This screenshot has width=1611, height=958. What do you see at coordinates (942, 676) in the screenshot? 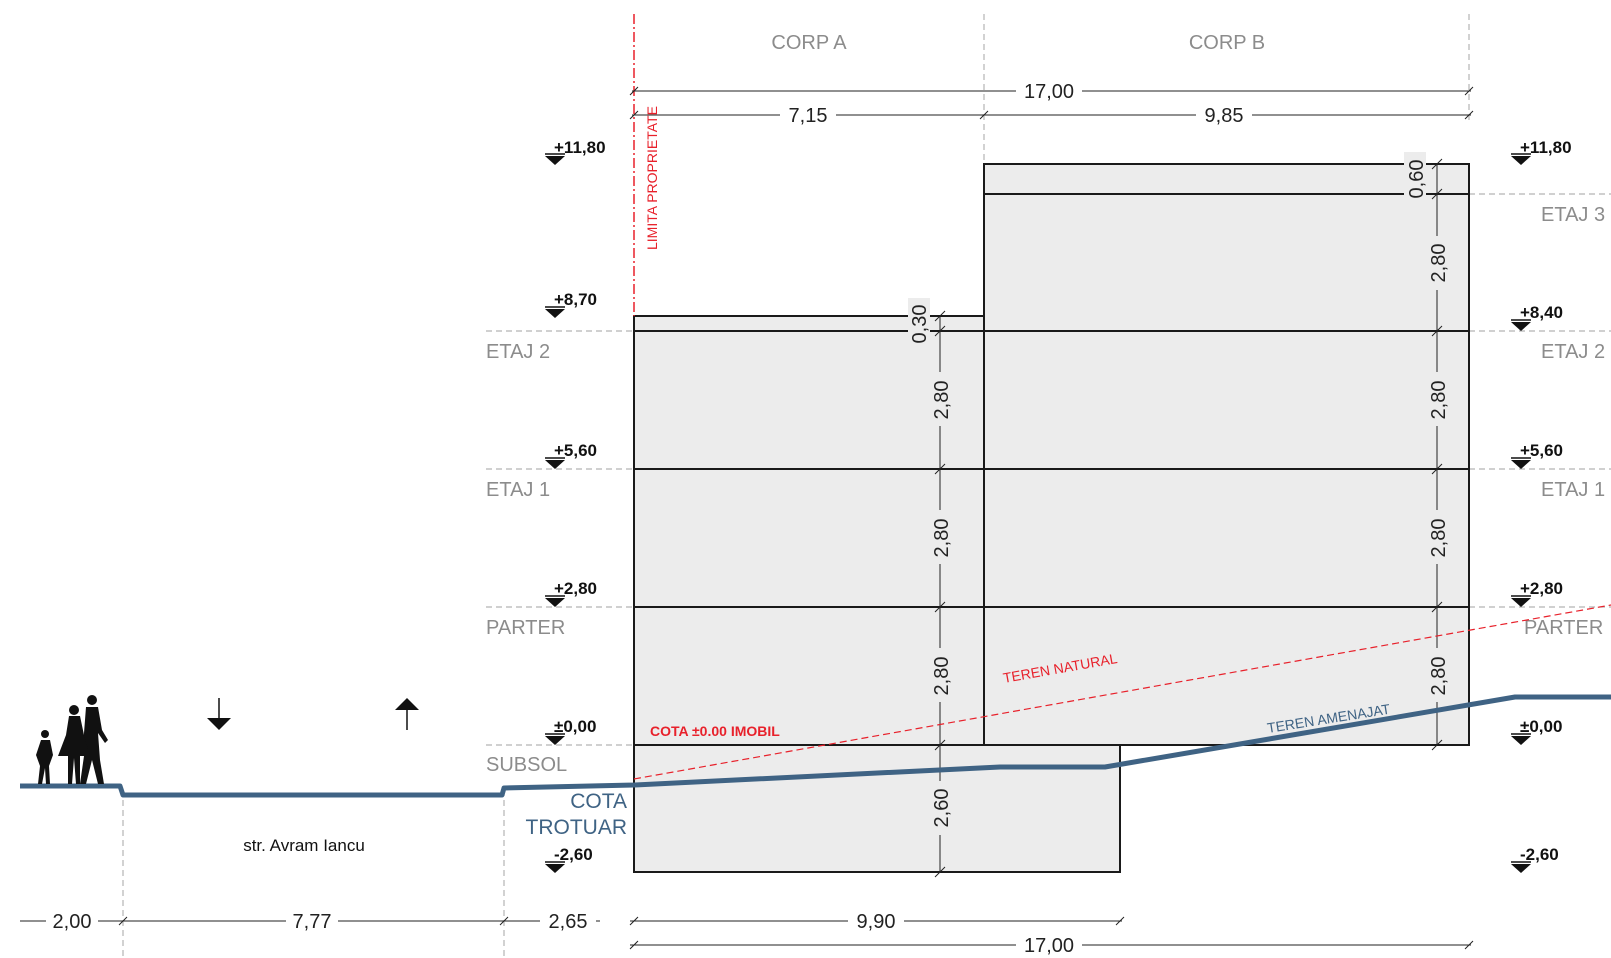
I see `dim-a-parter: 2,80` at bounding box center [942, 676].